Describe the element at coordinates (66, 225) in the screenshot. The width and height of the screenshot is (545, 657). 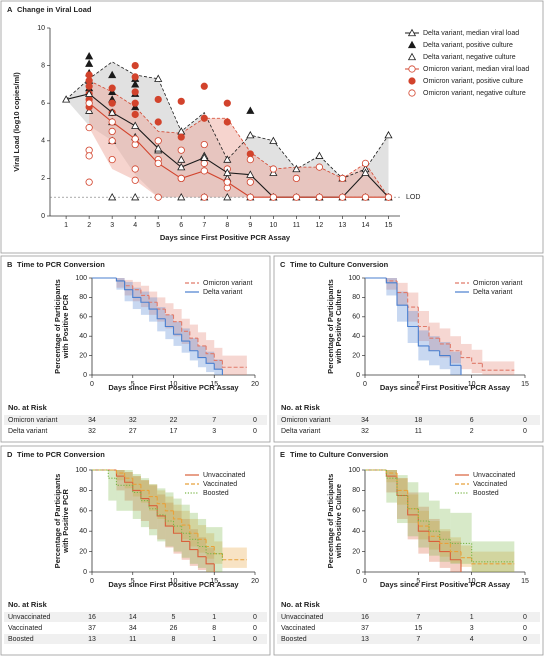
I see `x-tick-label: 1` at that location.